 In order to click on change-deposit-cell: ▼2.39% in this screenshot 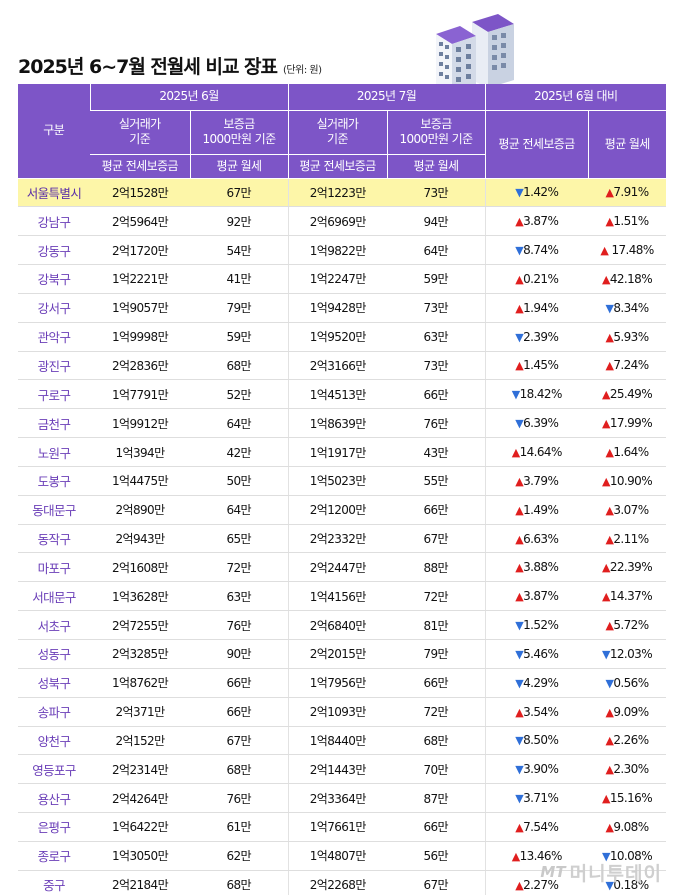, I will do `click(536, 337)`.